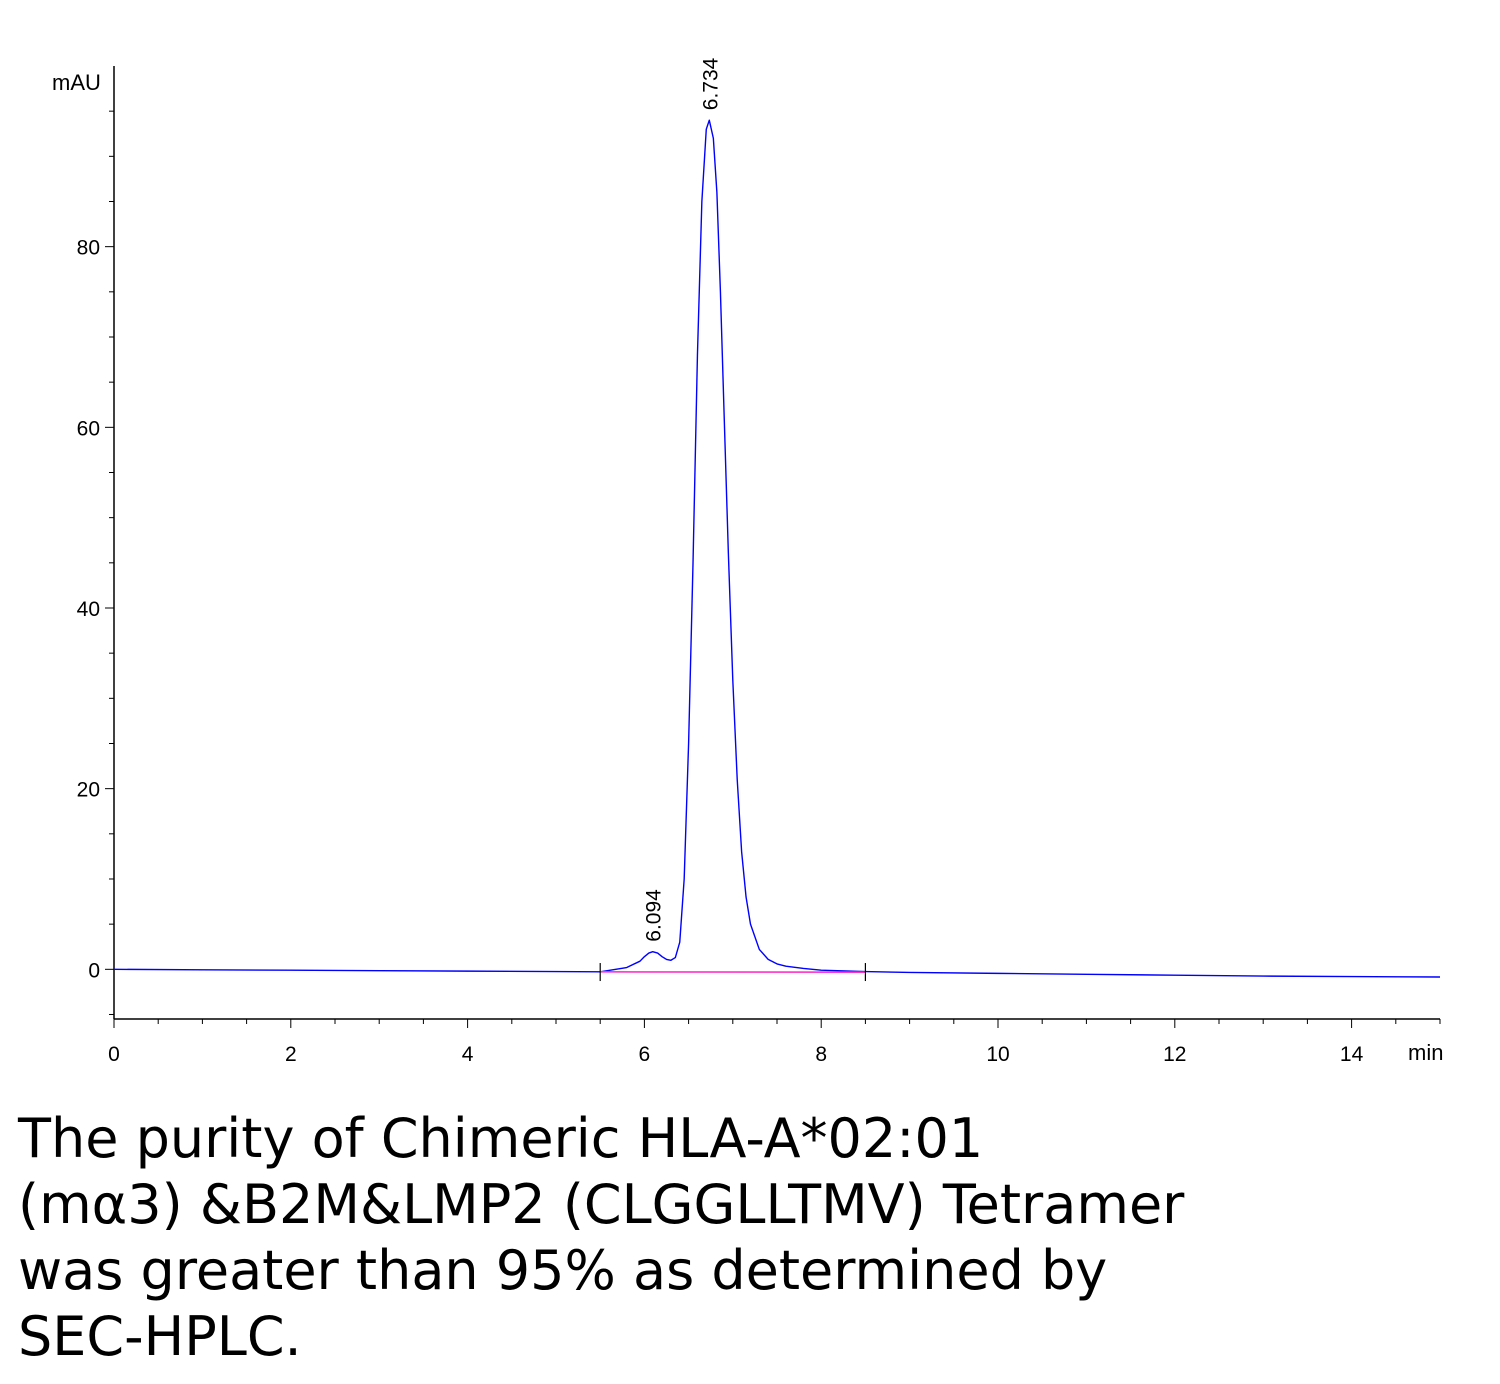 Image resolution: width=1500 pixels, height=1384 pixels. Describe the element at coordinates (88, 609) in the screenshot. I see `y-tick-label: 40` at that location.